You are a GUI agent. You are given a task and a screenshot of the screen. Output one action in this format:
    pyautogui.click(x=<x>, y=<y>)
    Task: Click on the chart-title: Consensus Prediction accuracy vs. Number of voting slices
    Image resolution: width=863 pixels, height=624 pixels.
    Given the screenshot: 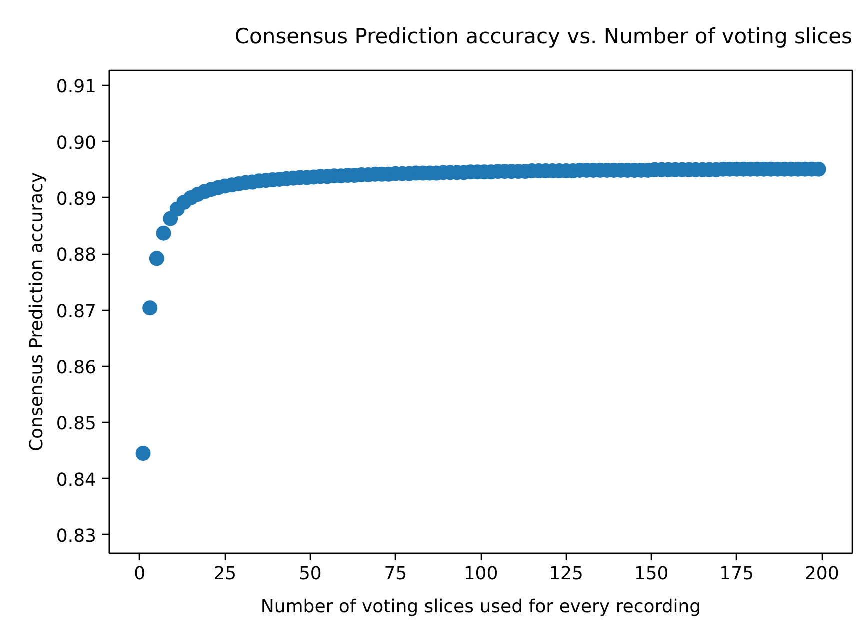 What is the action you would take?
    pyautogui.click(x=543, y=36)
    